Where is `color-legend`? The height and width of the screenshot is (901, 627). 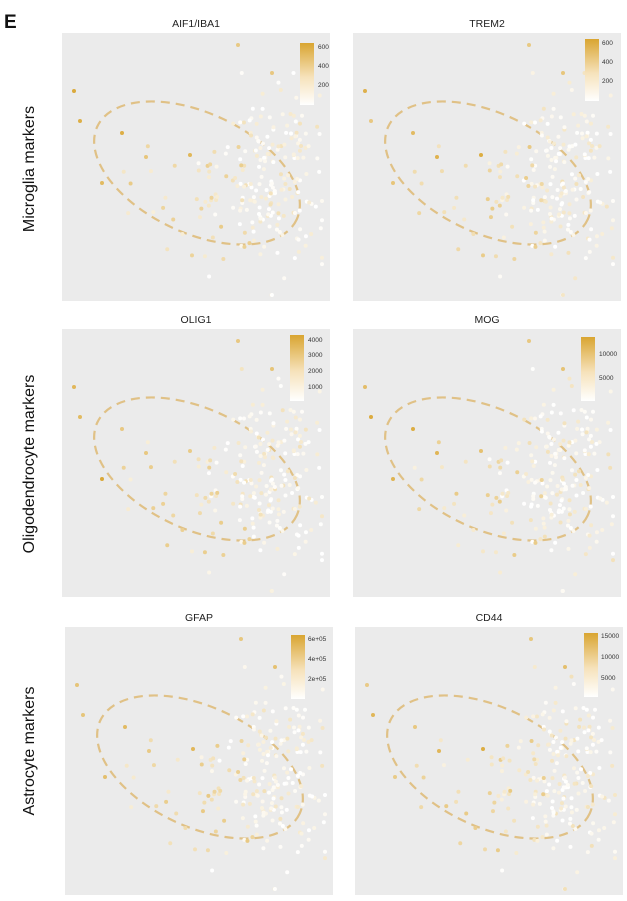 color-legend is located at coordinates (297, 368).